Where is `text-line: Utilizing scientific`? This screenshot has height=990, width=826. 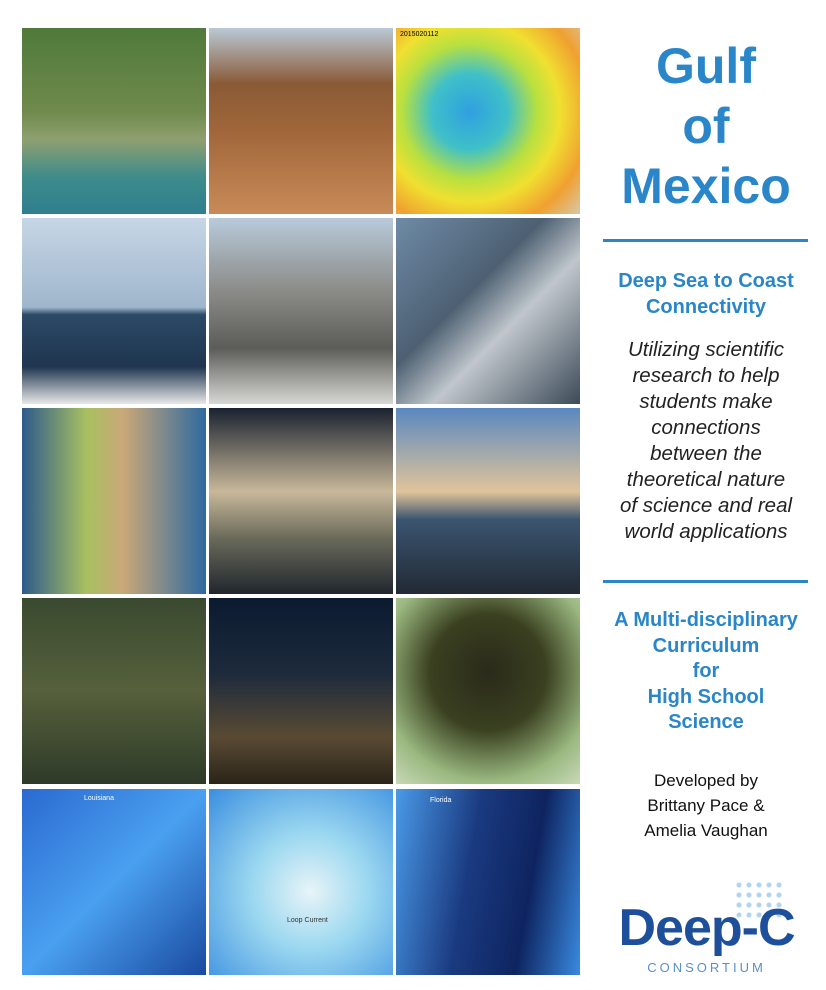
text-line: Utilizing scientific is located at coordinates (706, 349).